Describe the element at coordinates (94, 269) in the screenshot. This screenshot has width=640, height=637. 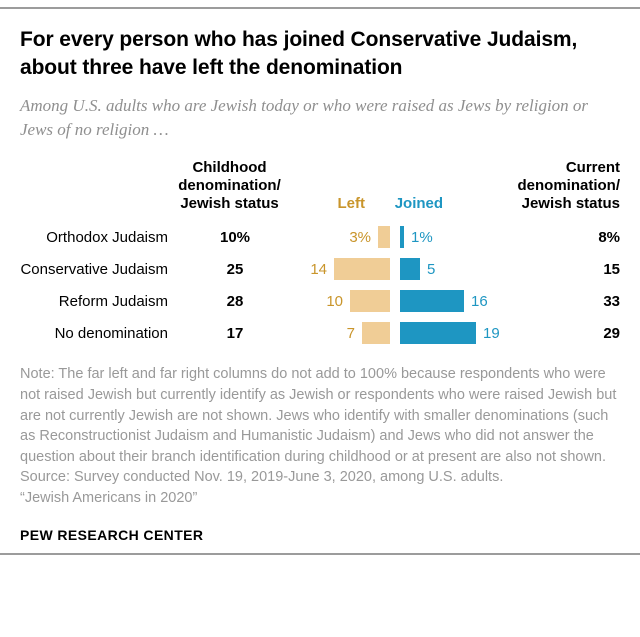
I see `row-label: Conservative Judaism` at that location.